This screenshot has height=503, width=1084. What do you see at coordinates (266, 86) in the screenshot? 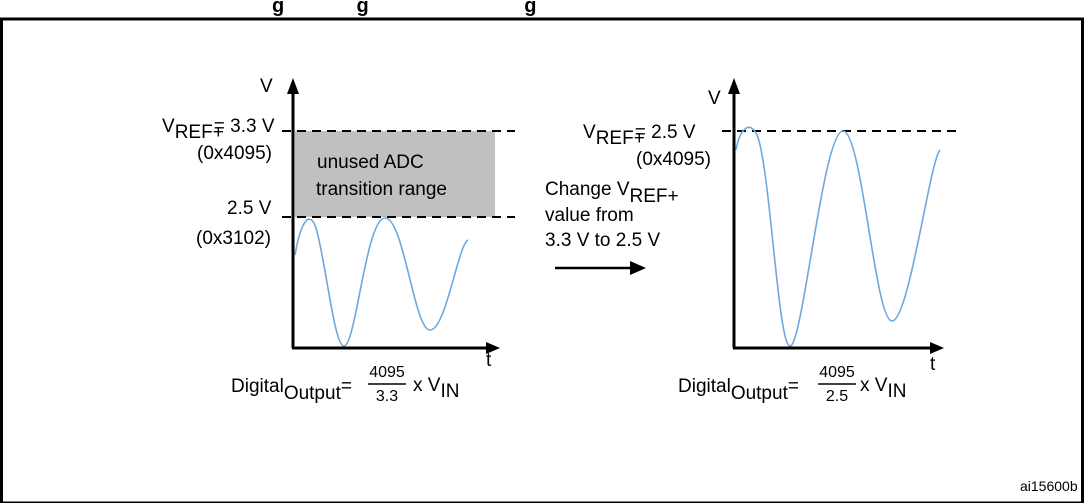
I see `y-axis-label: V` at bounding box center [266, 86].